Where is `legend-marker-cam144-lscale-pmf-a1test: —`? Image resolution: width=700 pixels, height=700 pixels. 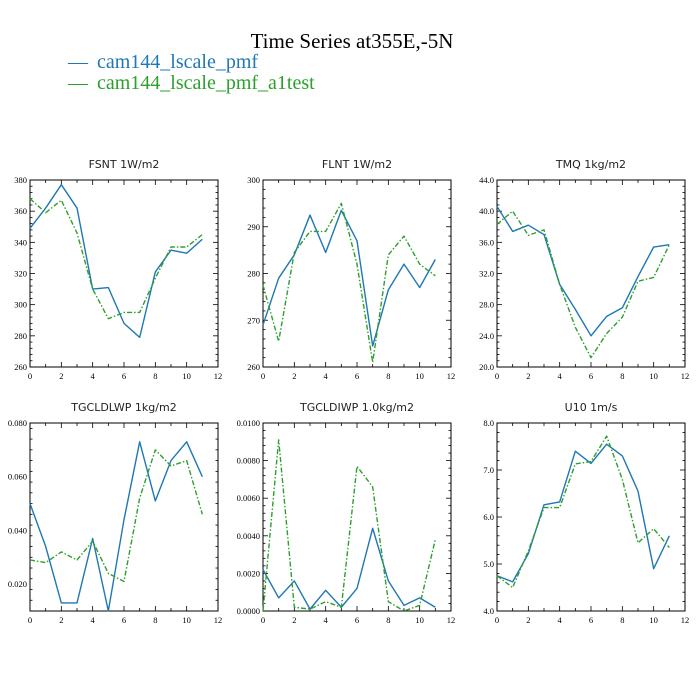
legend-marker-cam144-lscale-pmf-a1test: — is located at coordinates (78, 83).